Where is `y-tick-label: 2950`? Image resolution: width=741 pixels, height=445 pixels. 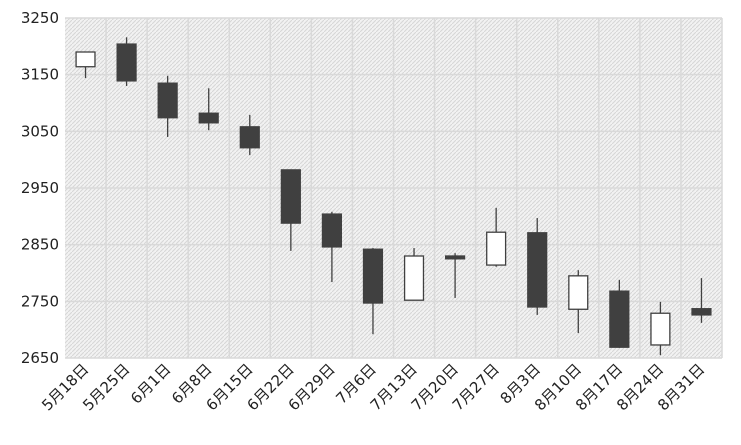
y-tick-label: 2950 is located at coordinates (40, 188).